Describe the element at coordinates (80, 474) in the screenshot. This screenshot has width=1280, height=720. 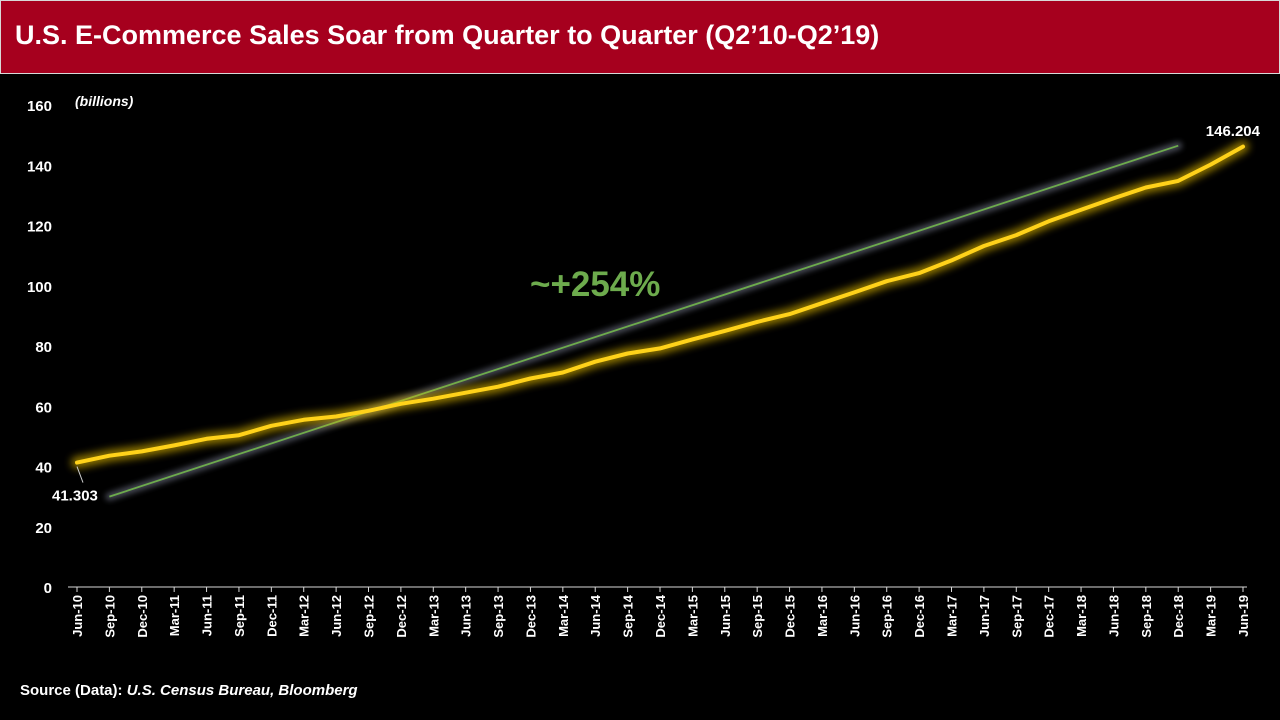
I see `first-value-leader` at that location.